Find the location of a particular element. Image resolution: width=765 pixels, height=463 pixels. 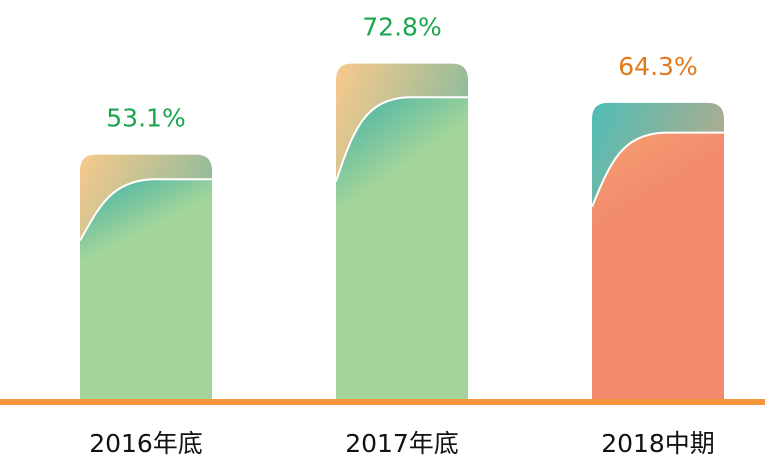

x-tick-label: 2017年底 is located at coordinates (402, 443).